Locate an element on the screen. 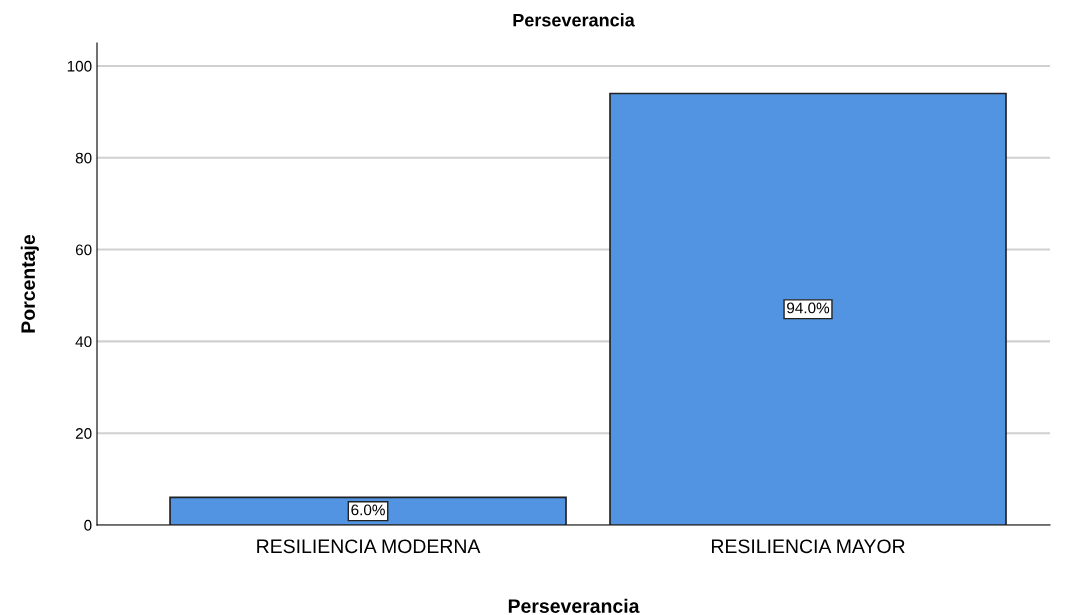 This screenshot has width=1071, height=615. data-label: 6.0% is located at coordinates (368, 510).